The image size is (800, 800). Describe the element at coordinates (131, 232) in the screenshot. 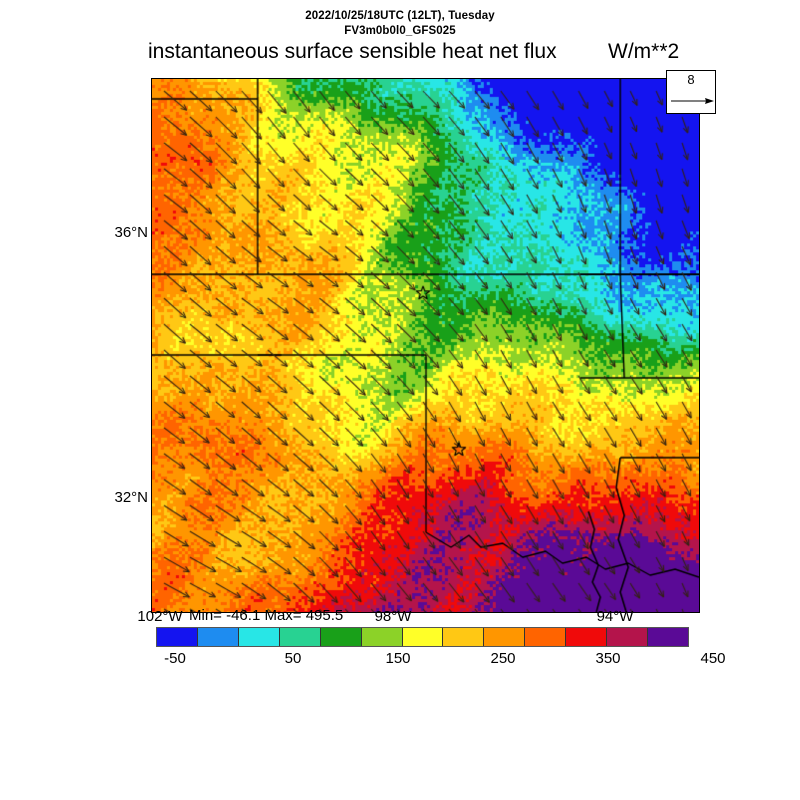

I see `lat-label-36n: 36°N` at that location.